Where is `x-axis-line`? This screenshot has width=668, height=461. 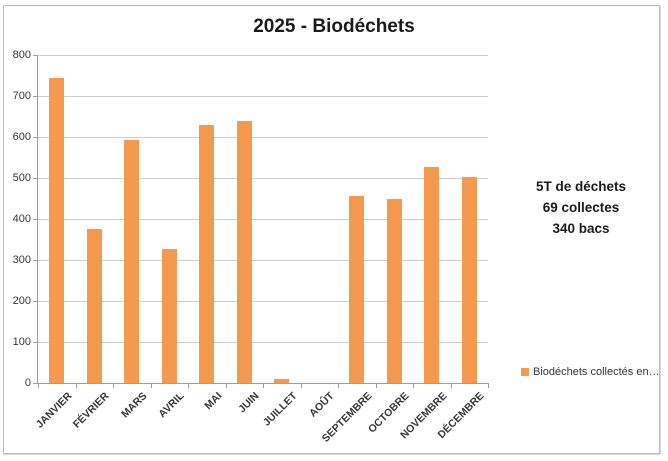
x-axis-line is located at coordinates (263, 383).